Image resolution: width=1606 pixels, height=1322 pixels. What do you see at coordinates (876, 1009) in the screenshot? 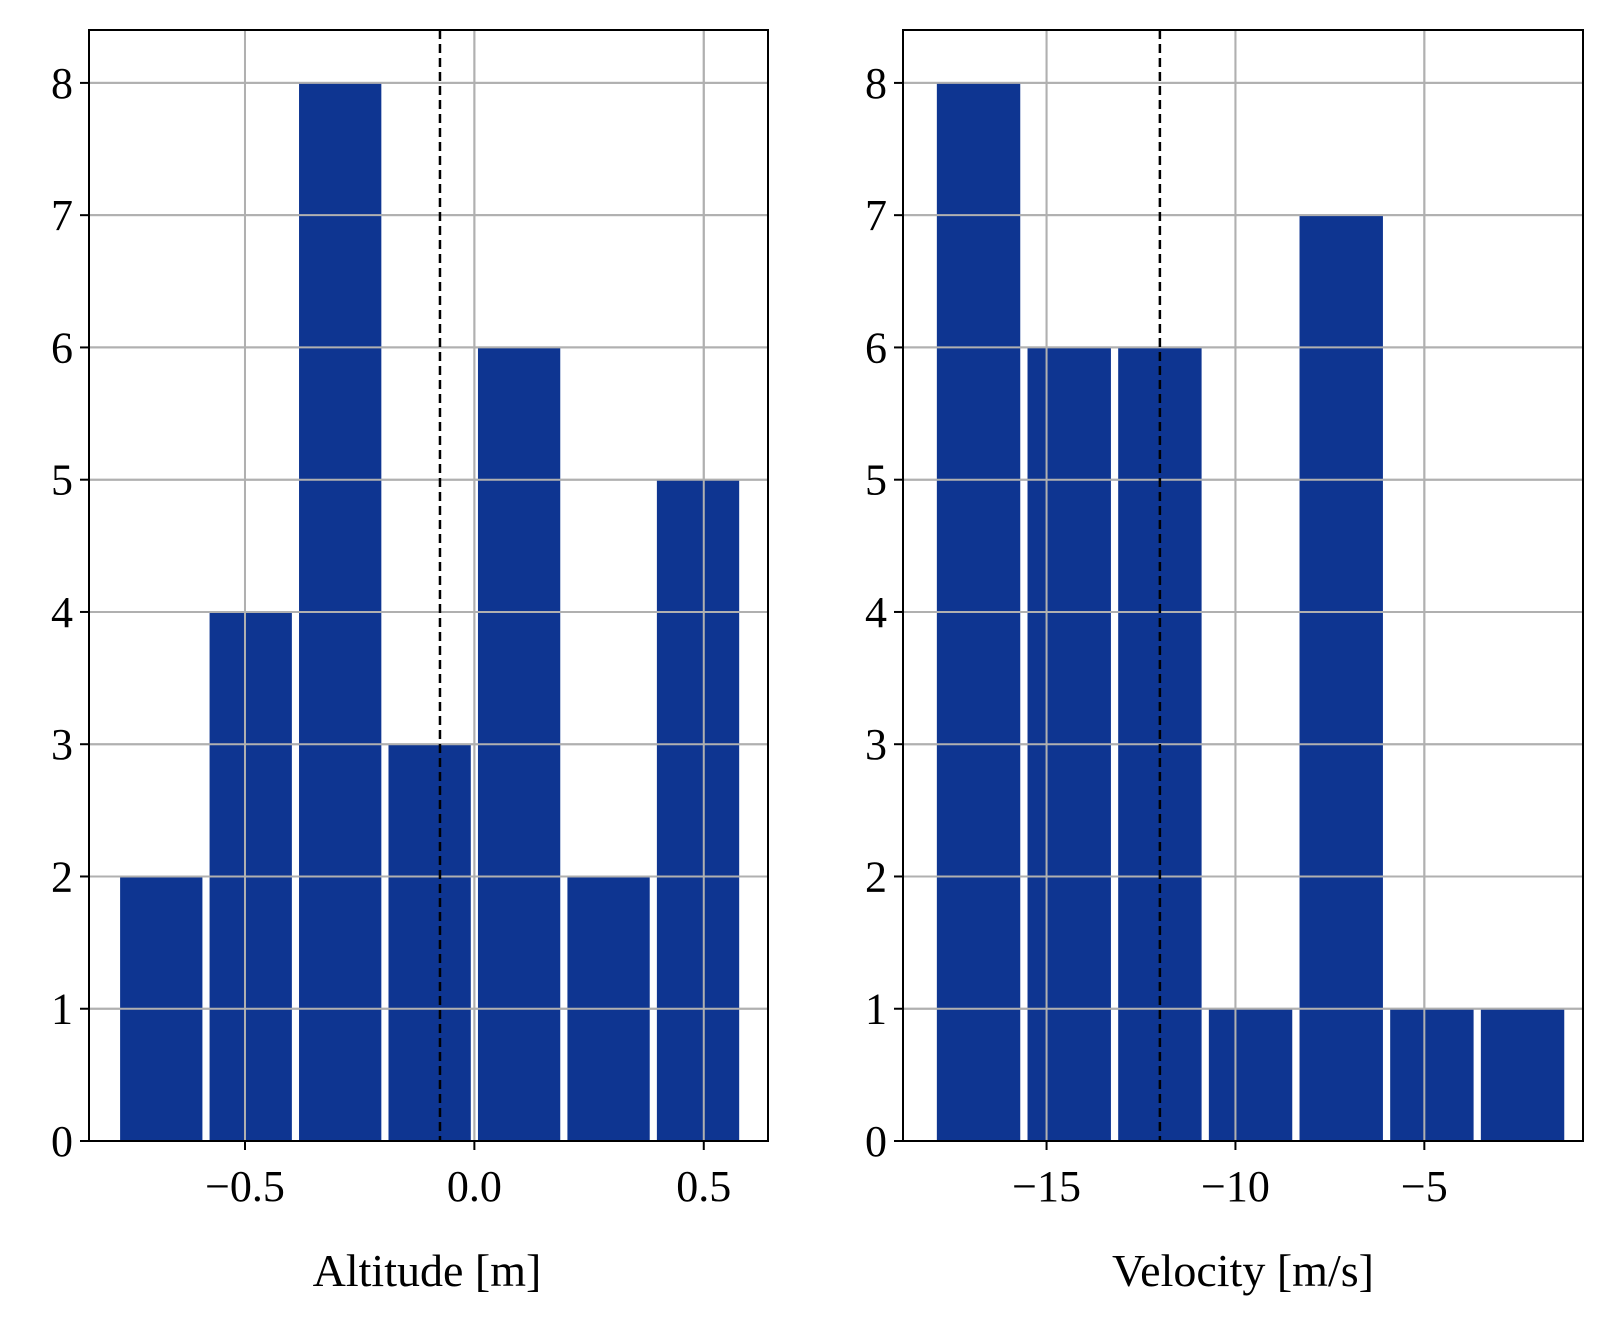
I see `velocity-y-tick-label: 1` at bounding box center [876, 1009].